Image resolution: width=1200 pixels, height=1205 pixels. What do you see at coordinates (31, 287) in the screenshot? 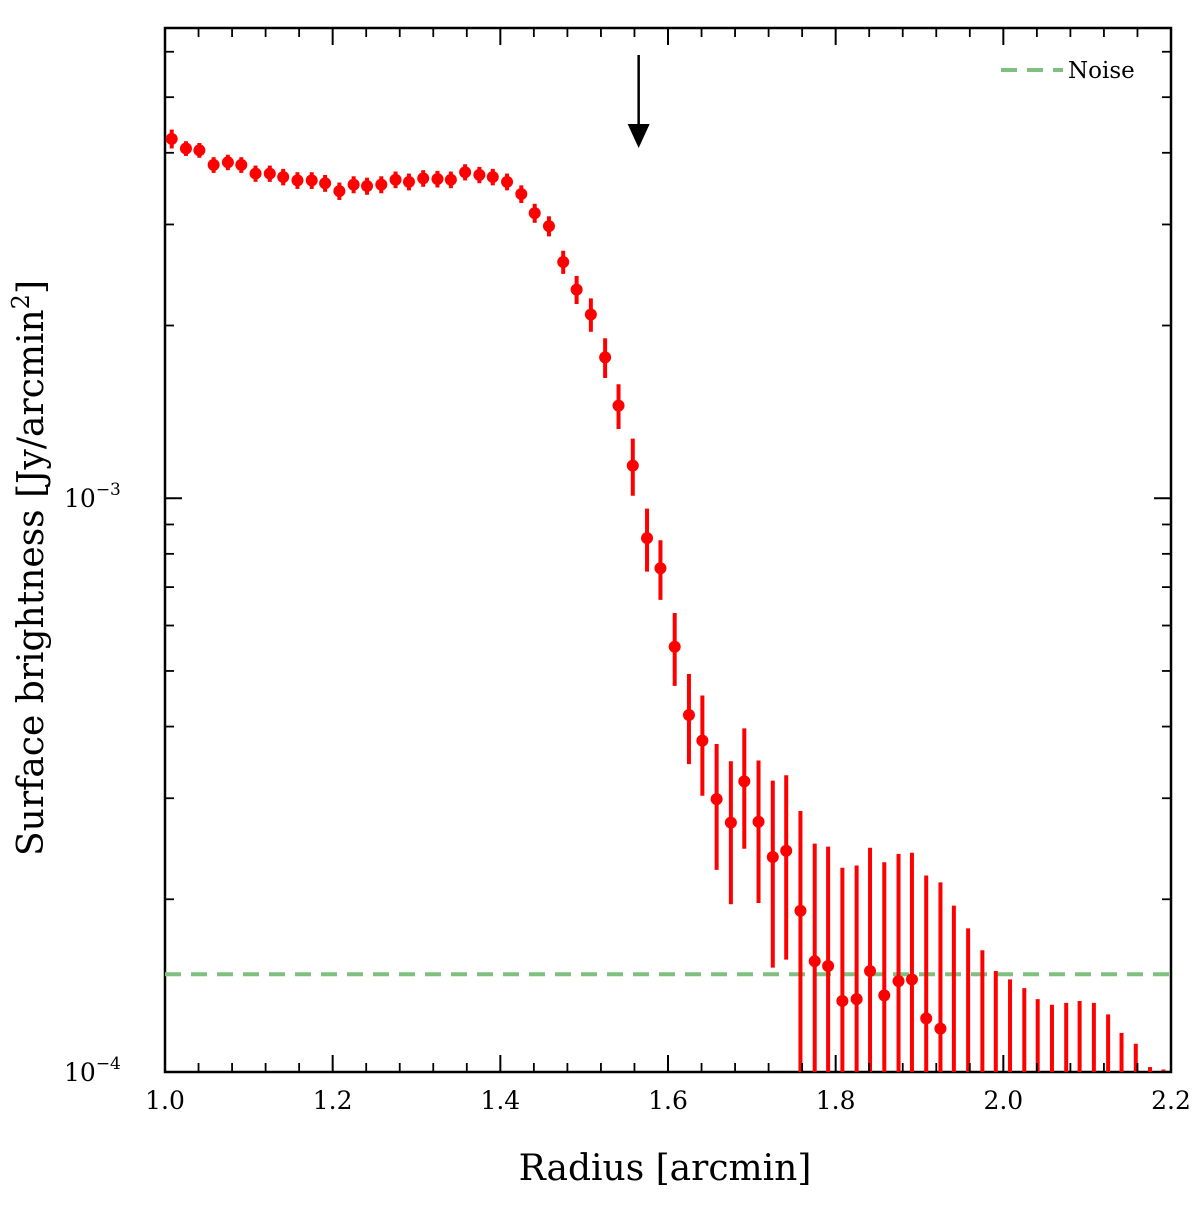
I see `y-axis-title-close: ]` at bounding box center [31, 287].